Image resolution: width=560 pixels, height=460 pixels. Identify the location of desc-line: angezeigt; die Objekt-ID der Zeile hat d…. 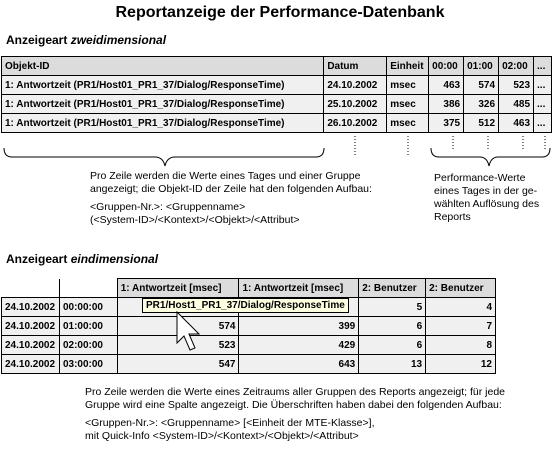
(231, 189).